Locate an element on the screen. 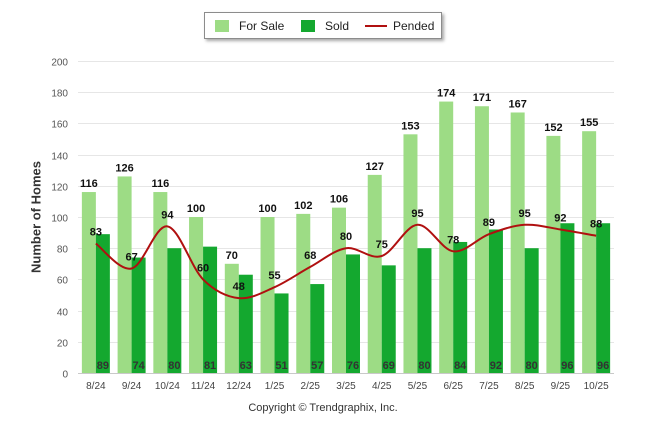  y-tick-label: 160 is located at coordinates (59, 125).